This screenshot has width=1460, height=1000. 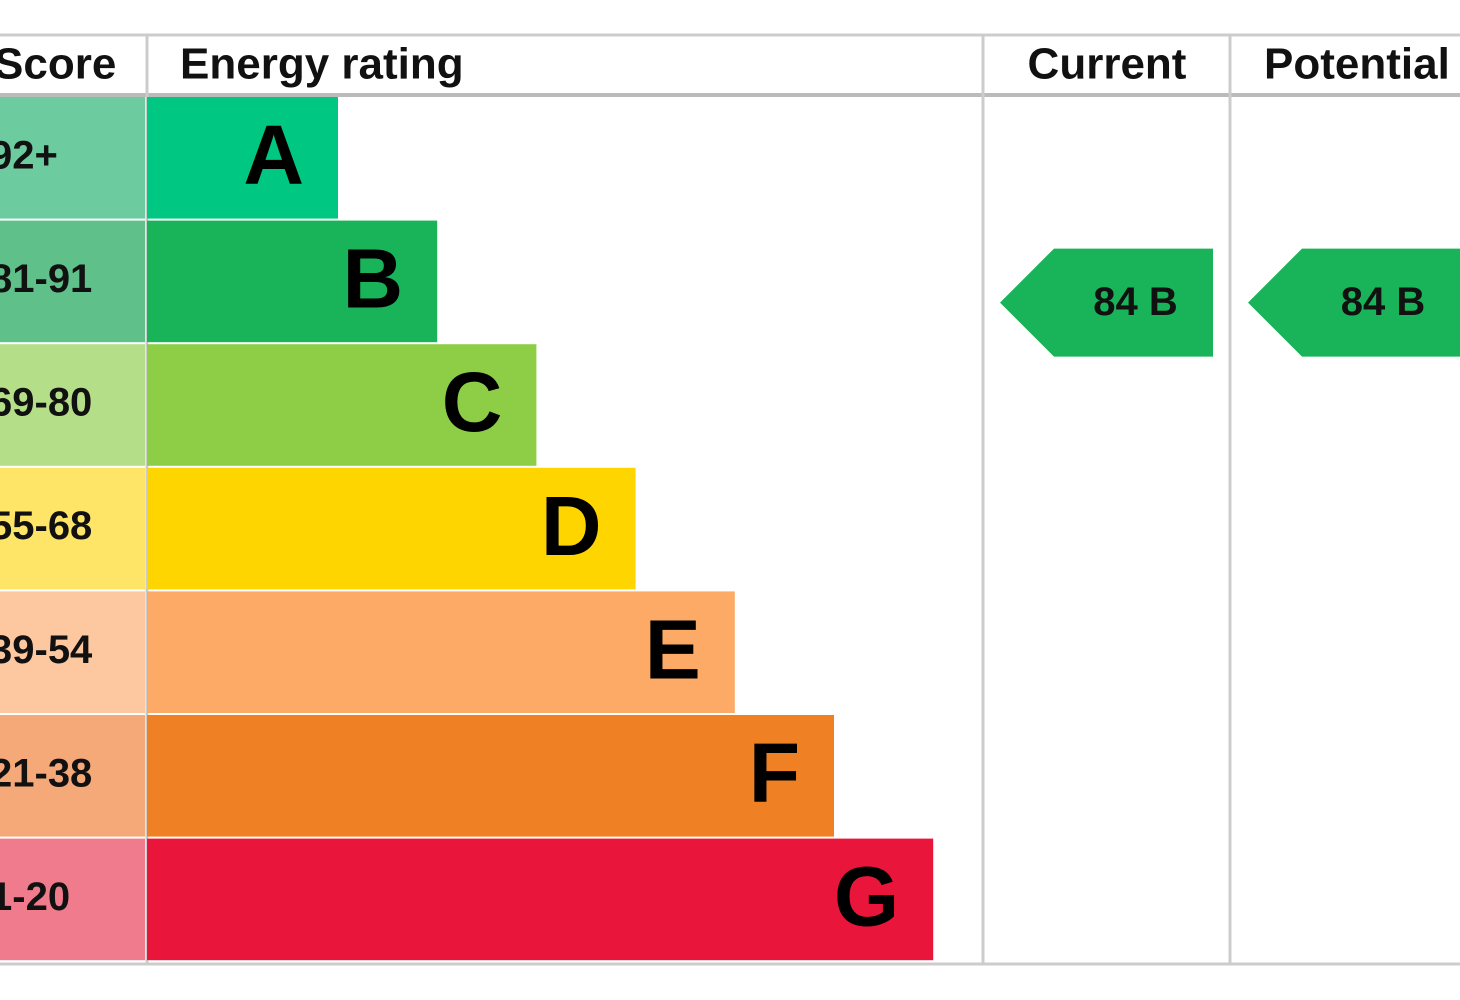 What do you see at coordinates (46, 403) in the screenshot?
I see `score-range: 69-80` at bounding box center [46, 403].